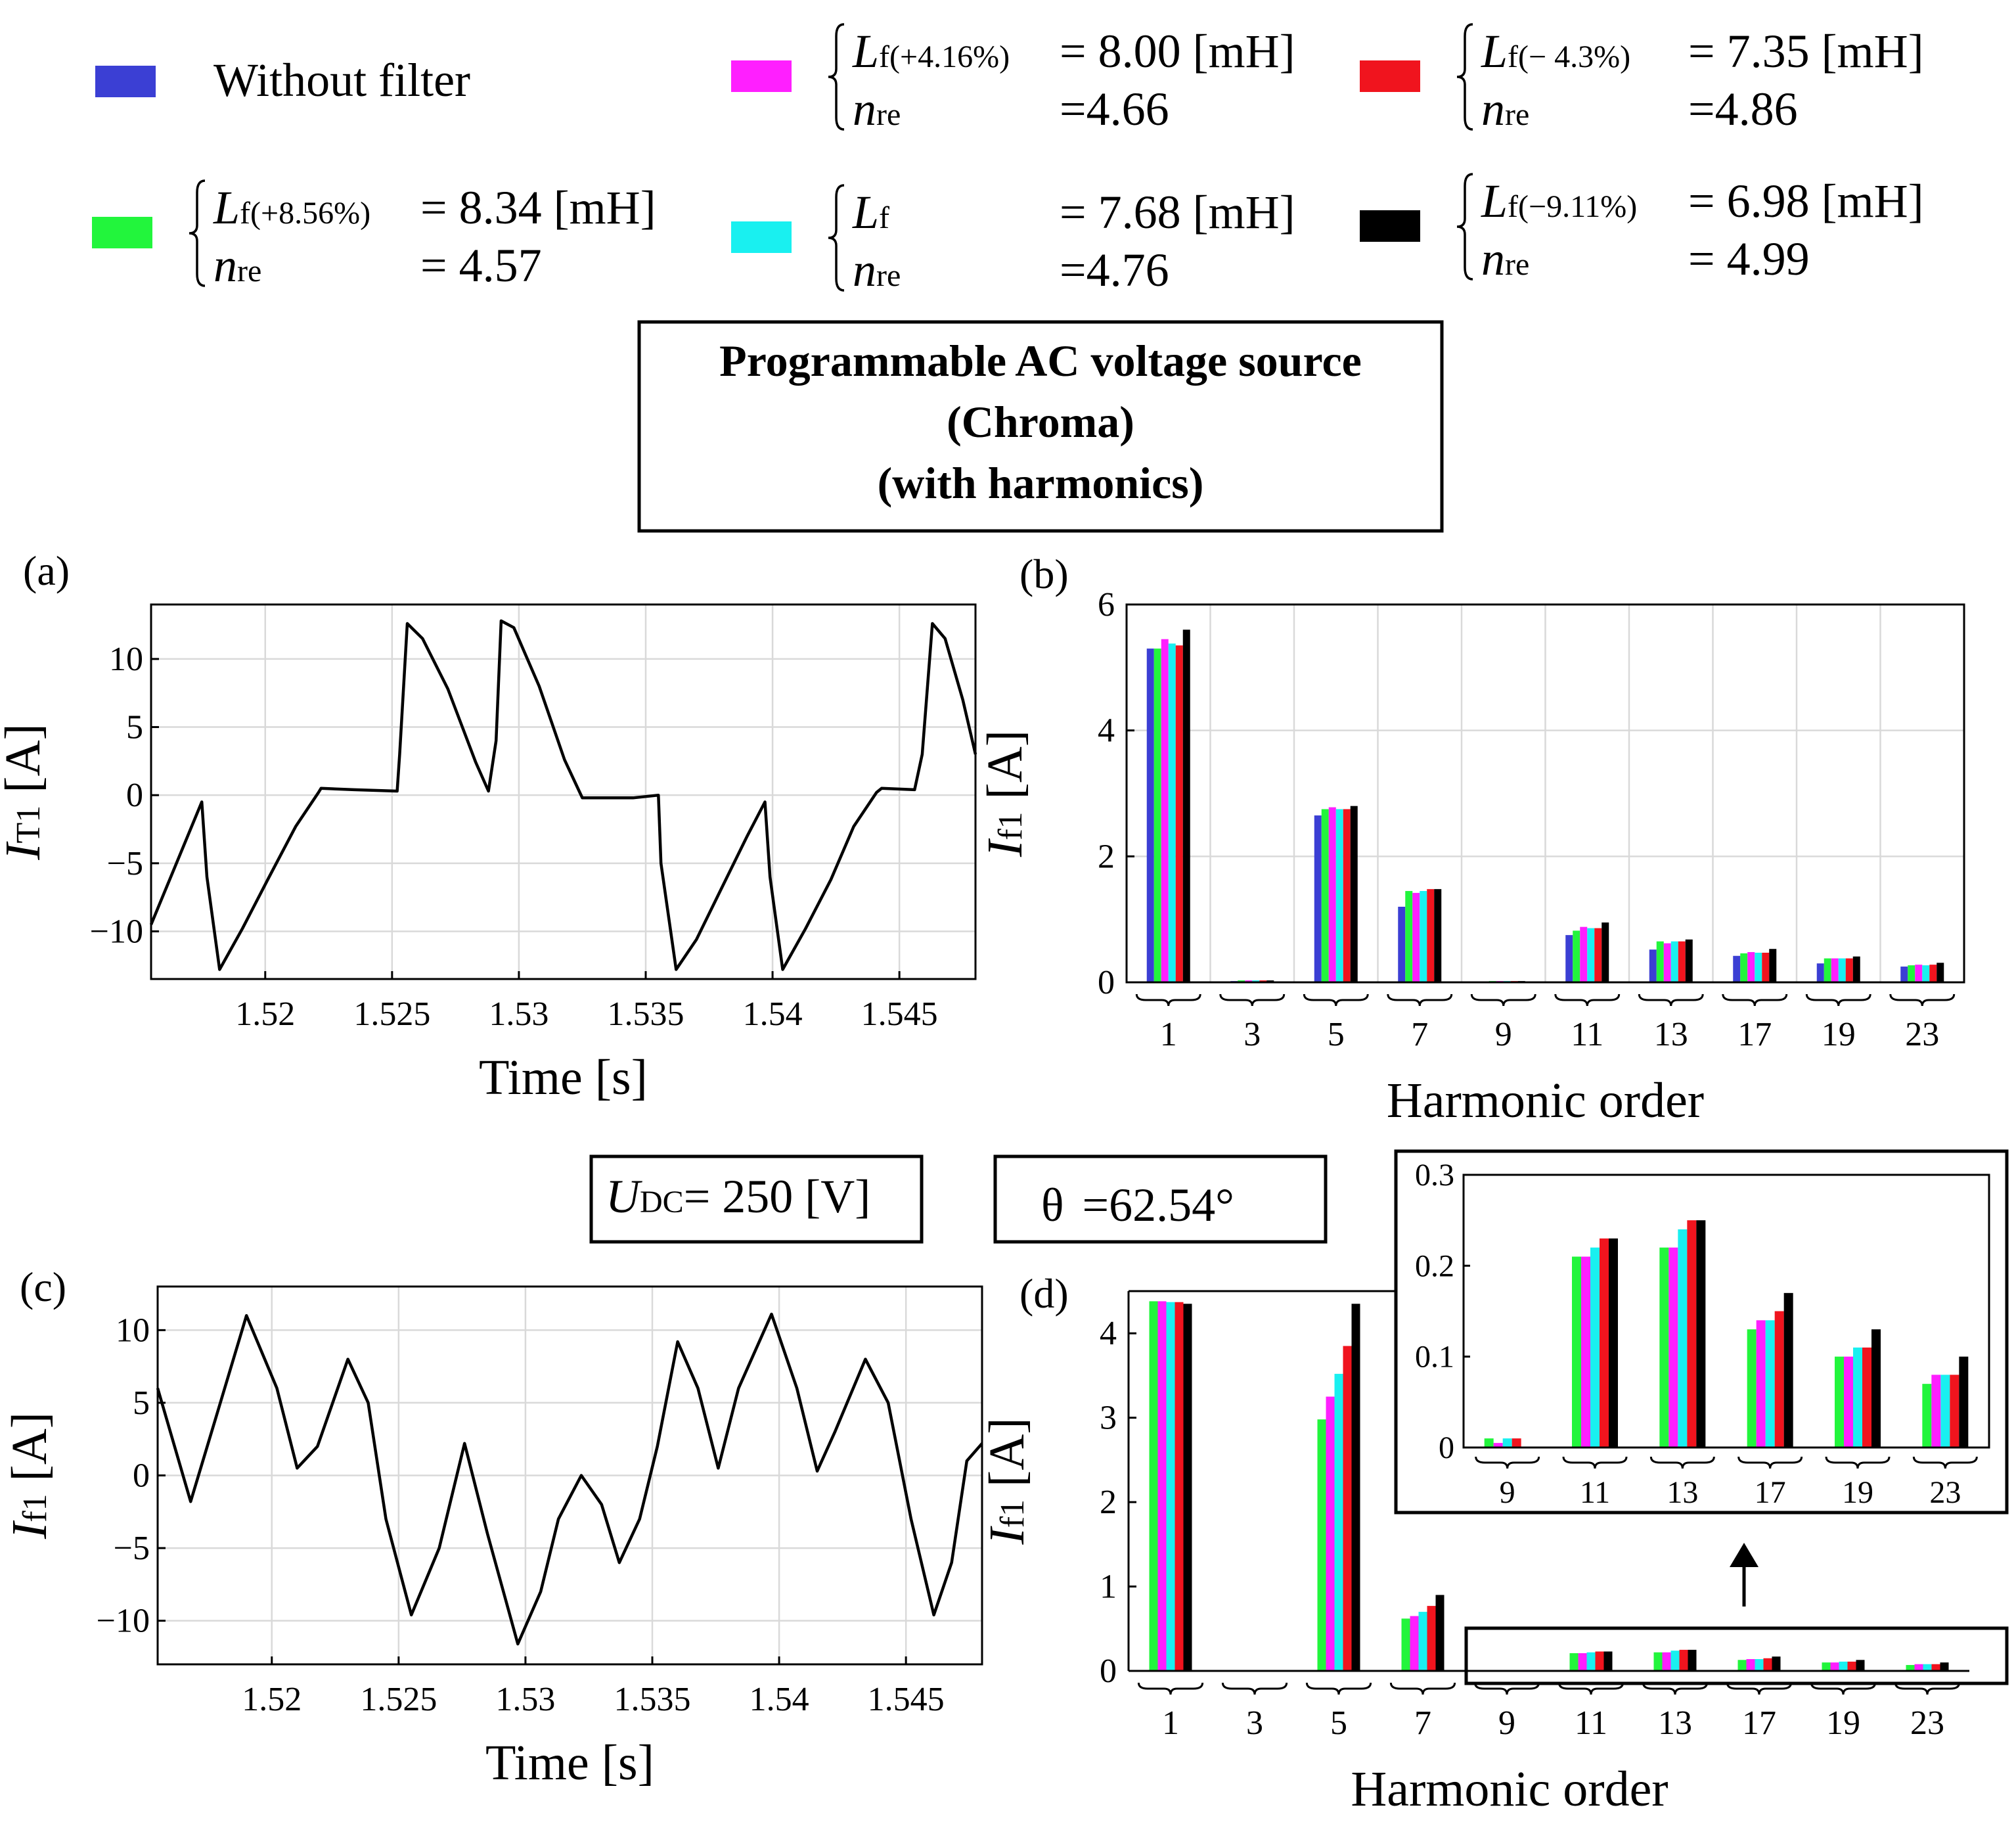 The image size is (2016, 1824). I want to click on bar-Lf(+4.16%)-h13, so click(1666, 1661).